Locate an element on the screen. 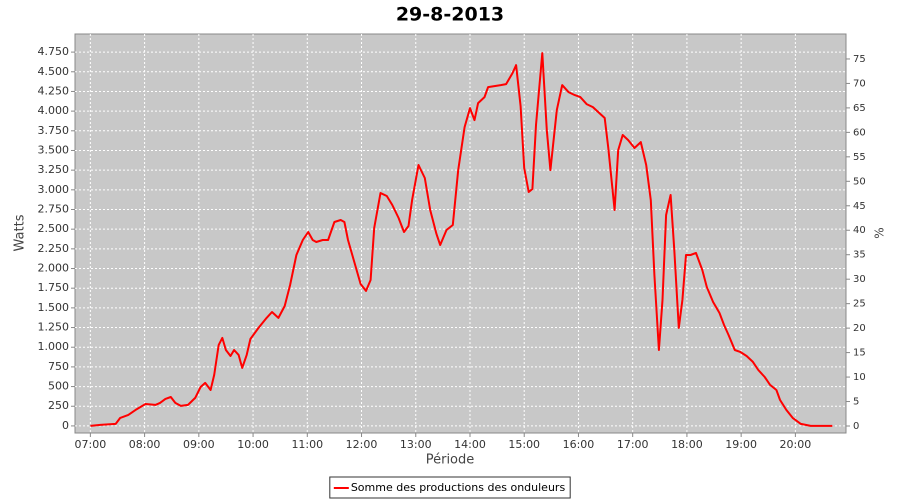  x-tick-label: 14:00 is located at coordinates (470, 444).